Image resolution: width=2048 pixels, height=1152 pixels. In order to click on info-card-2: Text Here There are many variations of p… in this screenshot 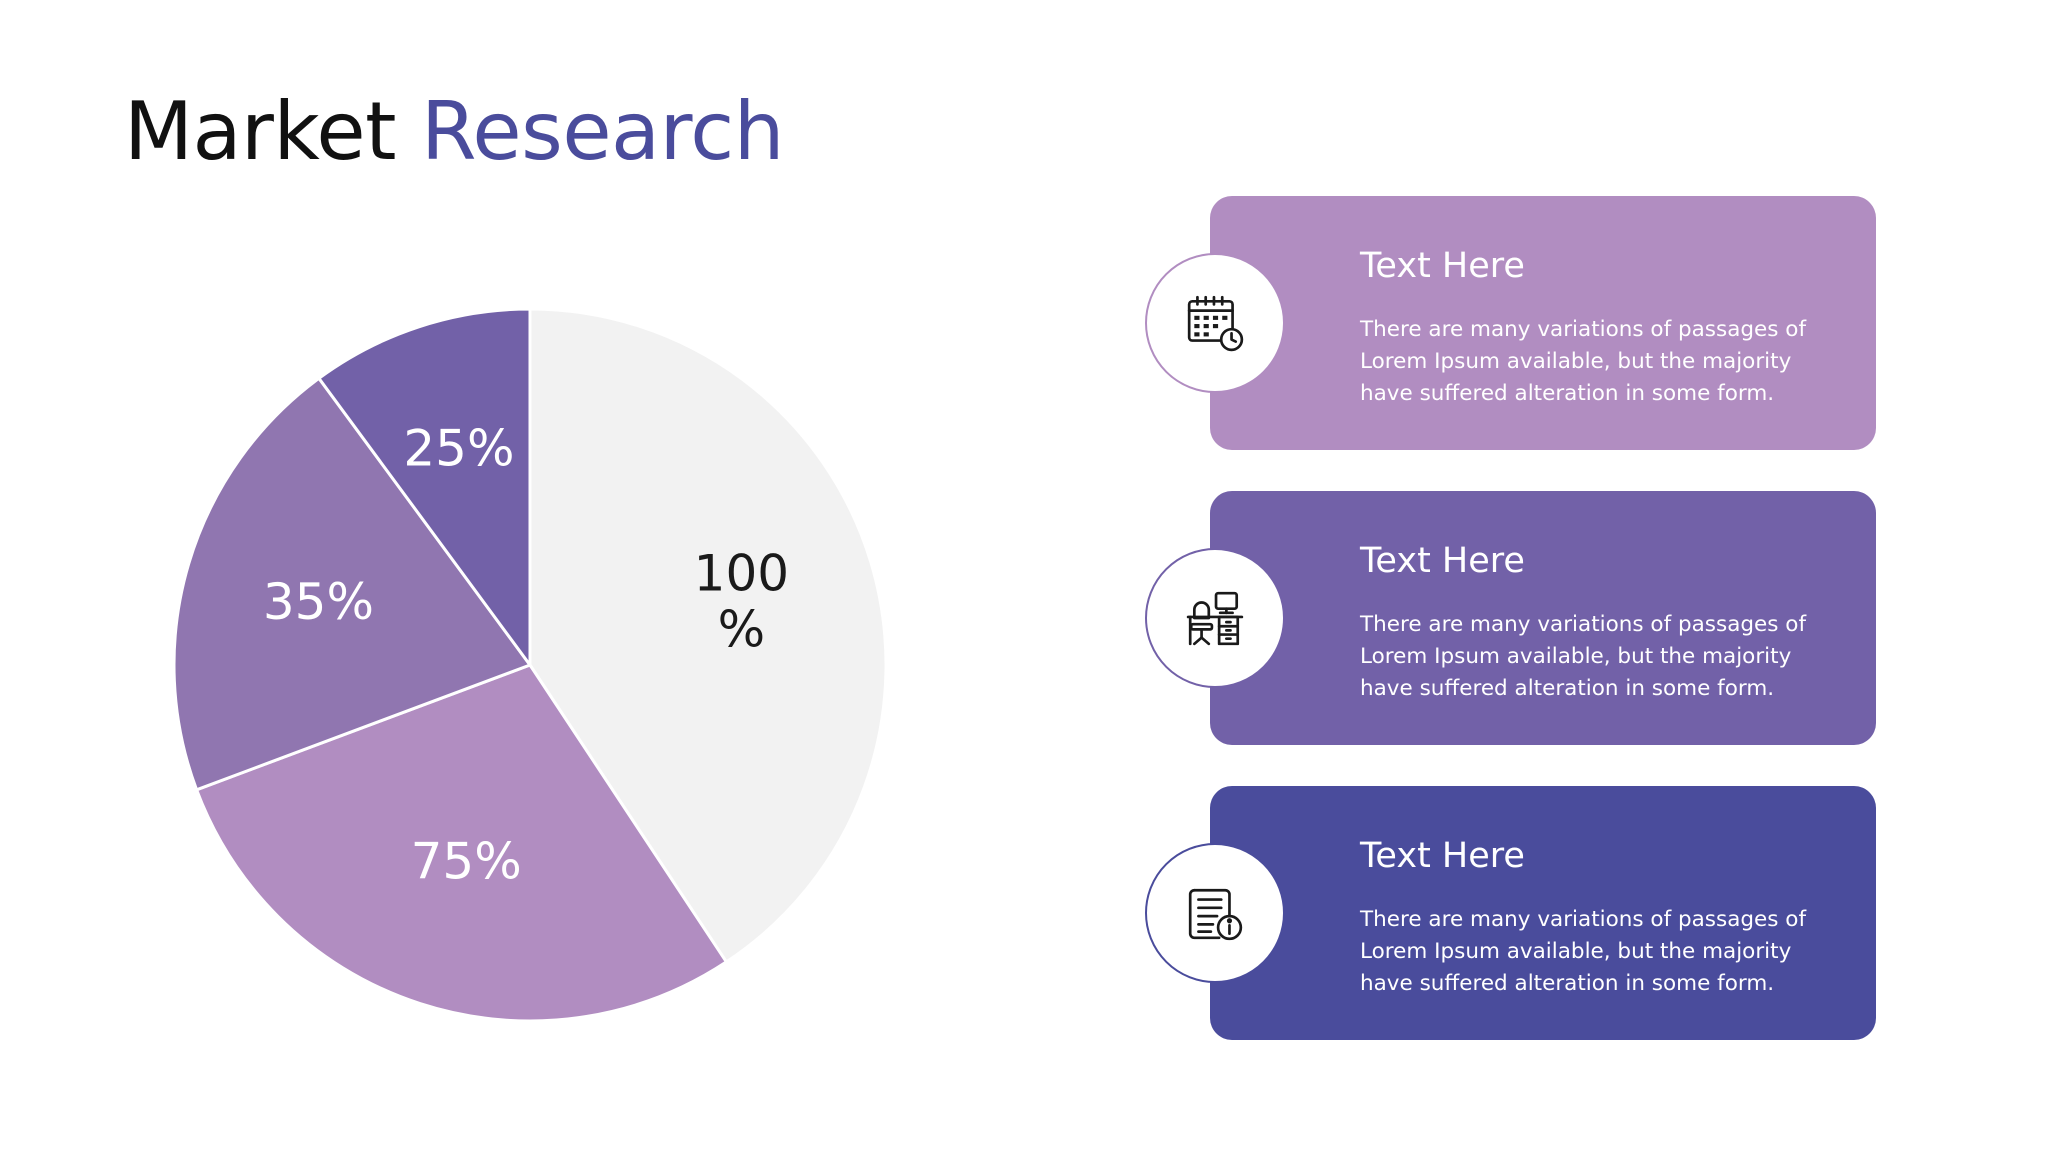, I will do `click(1543, 618)`.